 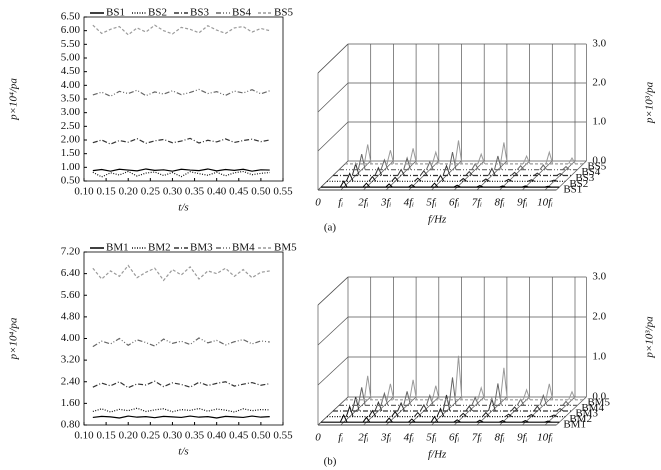 I want to click on y-tick-label: 5.60, so click(x=71, y=295).